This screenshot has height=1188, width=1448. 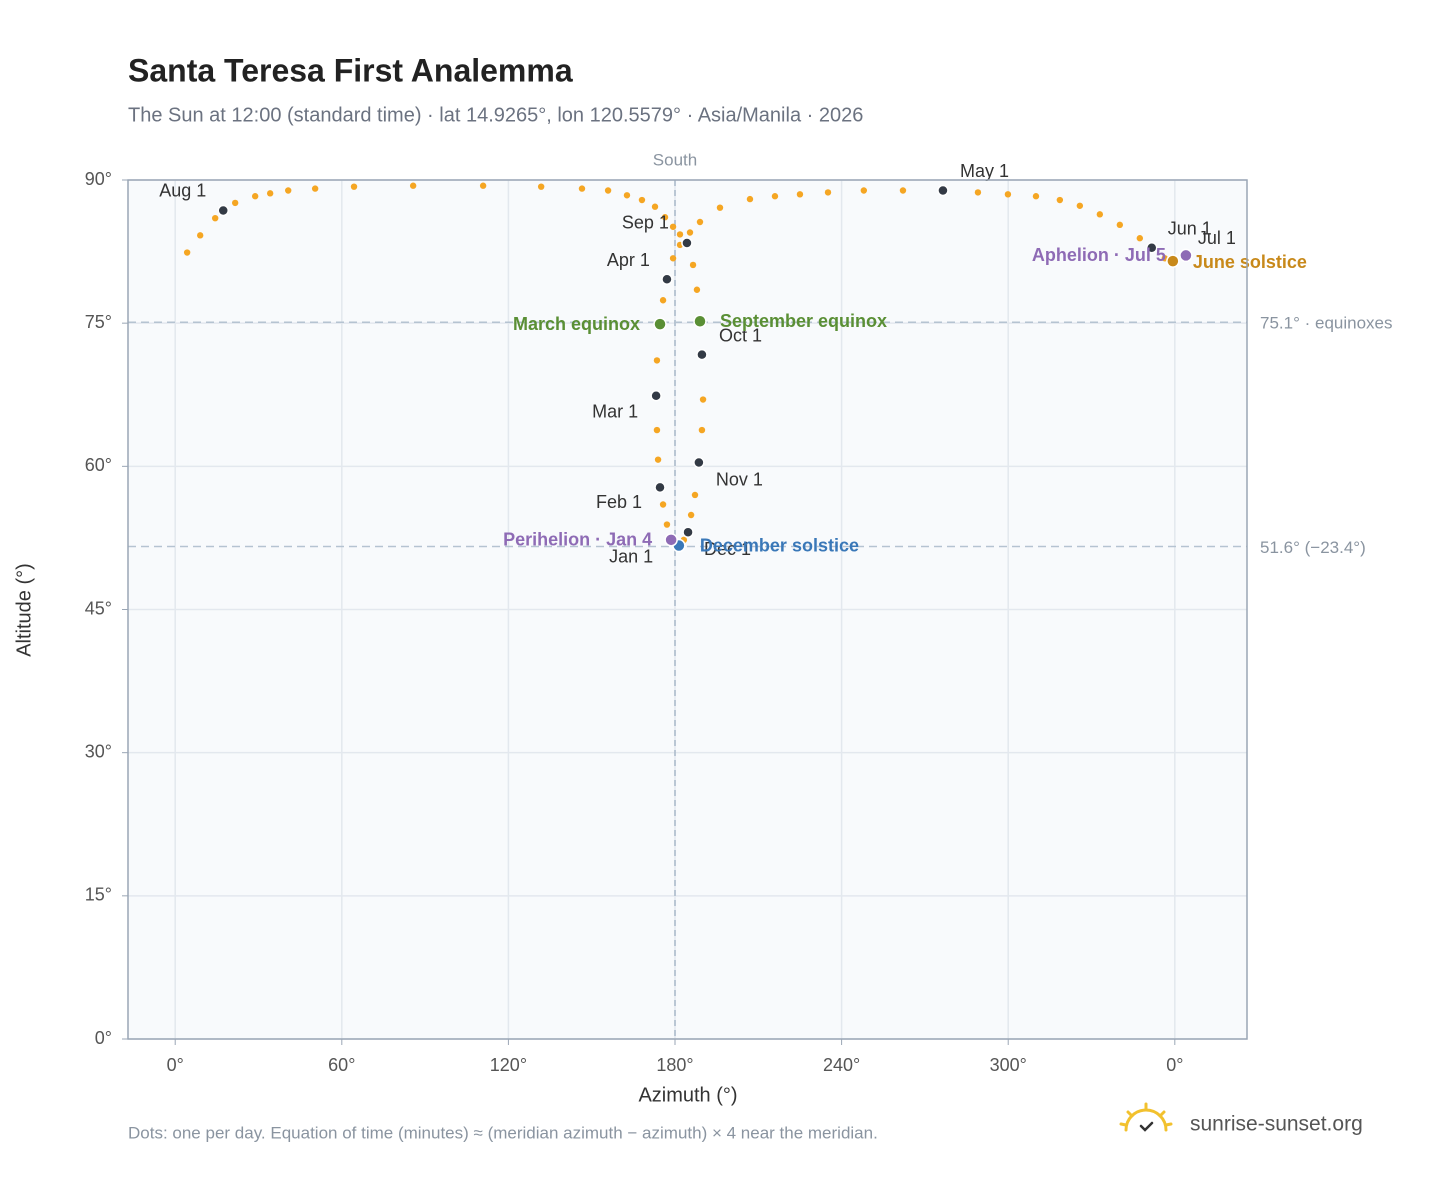 I want to click on month-label: Jul 1, so click(x=1217, y=238).